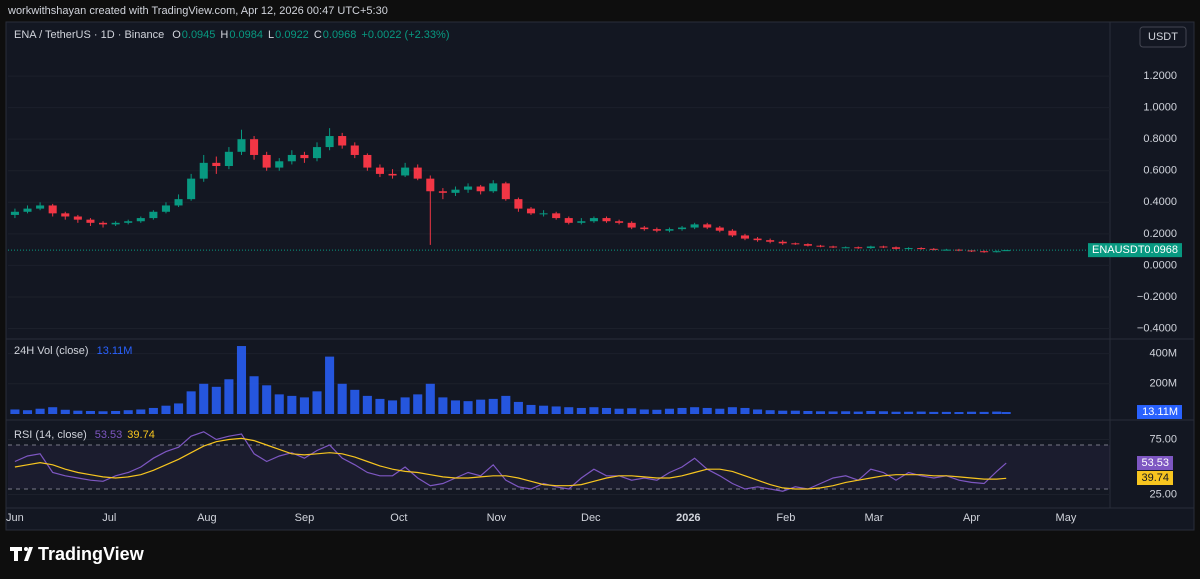 This screenshot has width=1200, height=579. Describe the element at coordinates (318, 35) in the screenshot. I see `legend-key: C` at that location.